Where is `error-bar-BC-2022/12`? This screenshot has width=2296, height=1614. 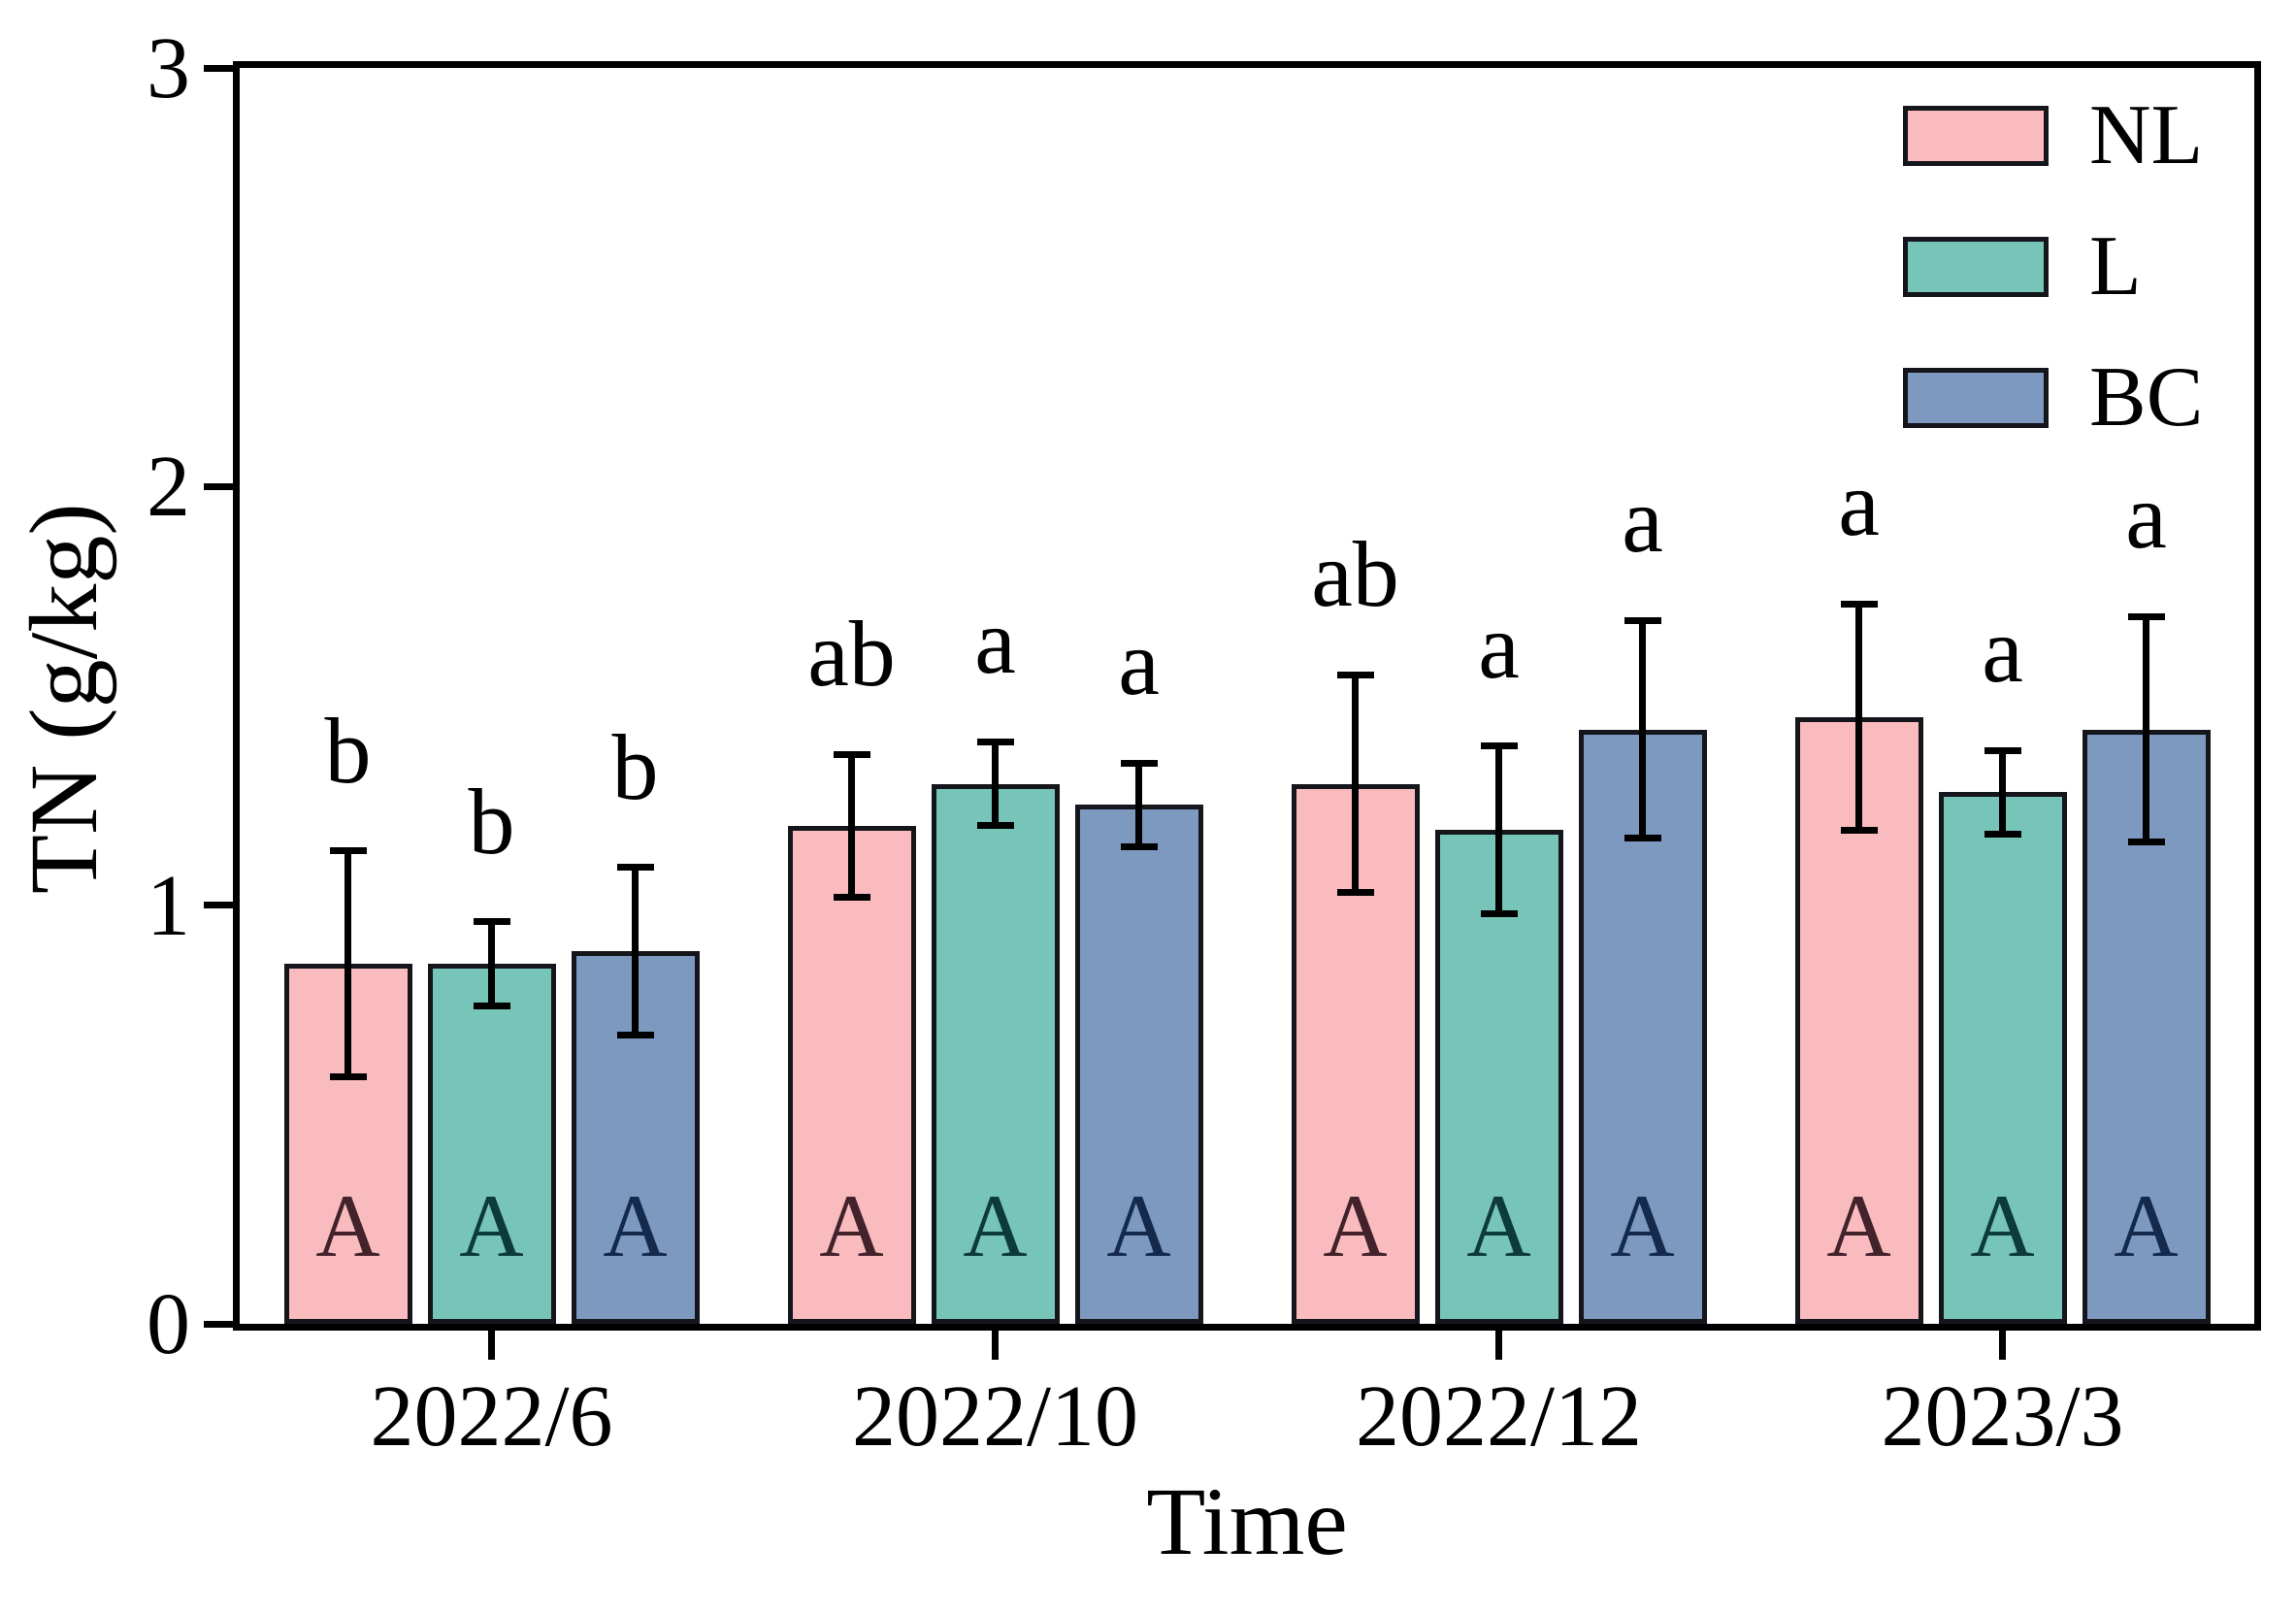
error-bar-BC-2022/12 is located at coordinates (1642, 729).